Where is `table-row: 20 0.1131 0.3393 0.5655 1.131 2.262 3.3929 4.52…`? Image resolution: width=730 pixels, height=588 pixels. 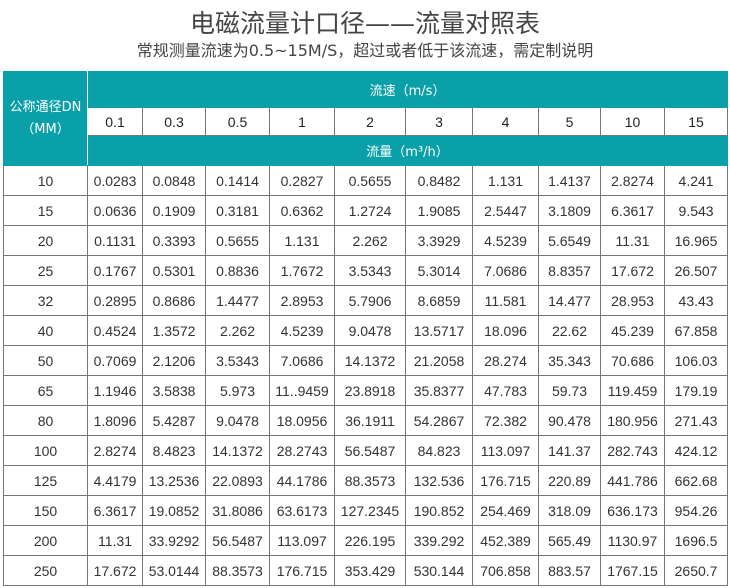 table-row: 20 0.1131 0.3393 0.5655 1.131 2.262 3.3929 4.52… is located at coordinates (366, 240).